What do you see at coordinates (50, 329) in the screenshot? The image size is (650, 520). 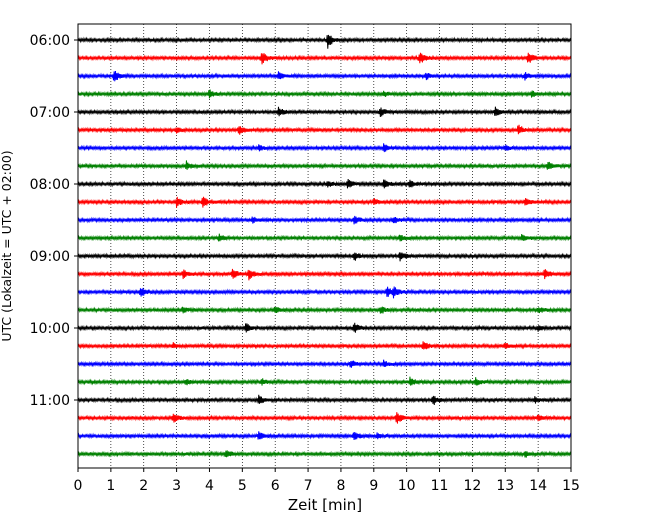 I see `y-tick-label: 10:00` at bounding box center [50, 329].